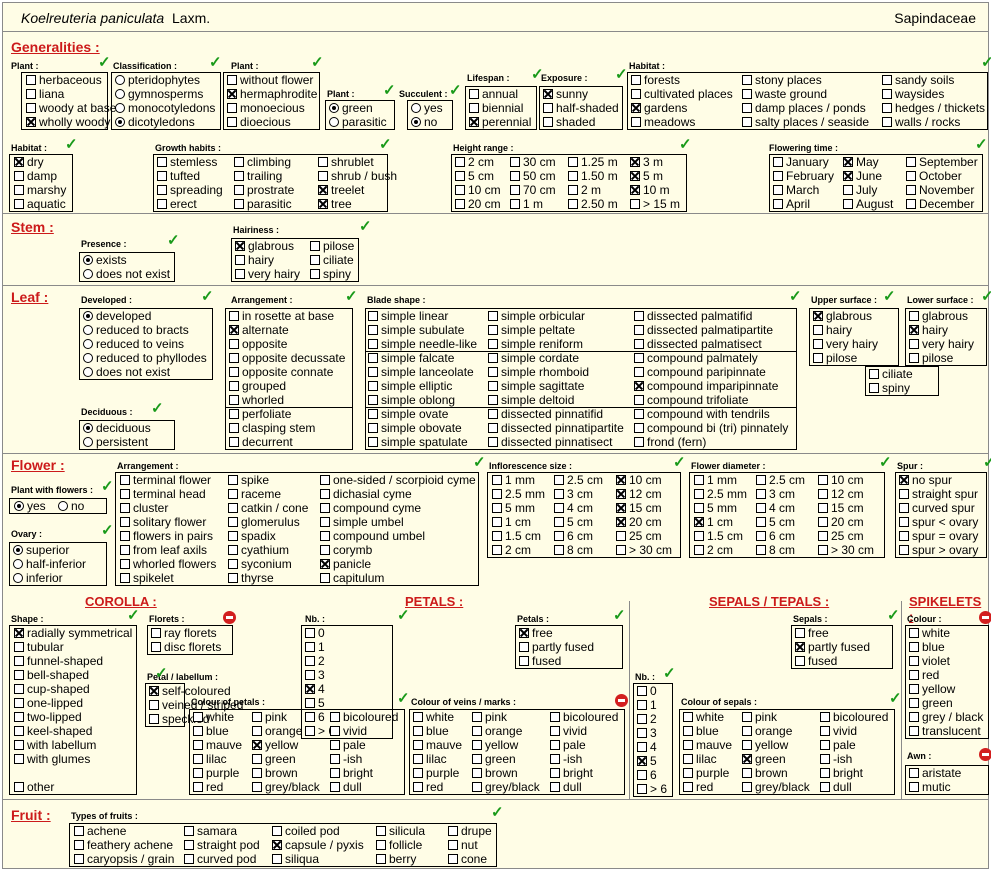  I want to click on option-5-mm: 5 mm, so click(513, 508).